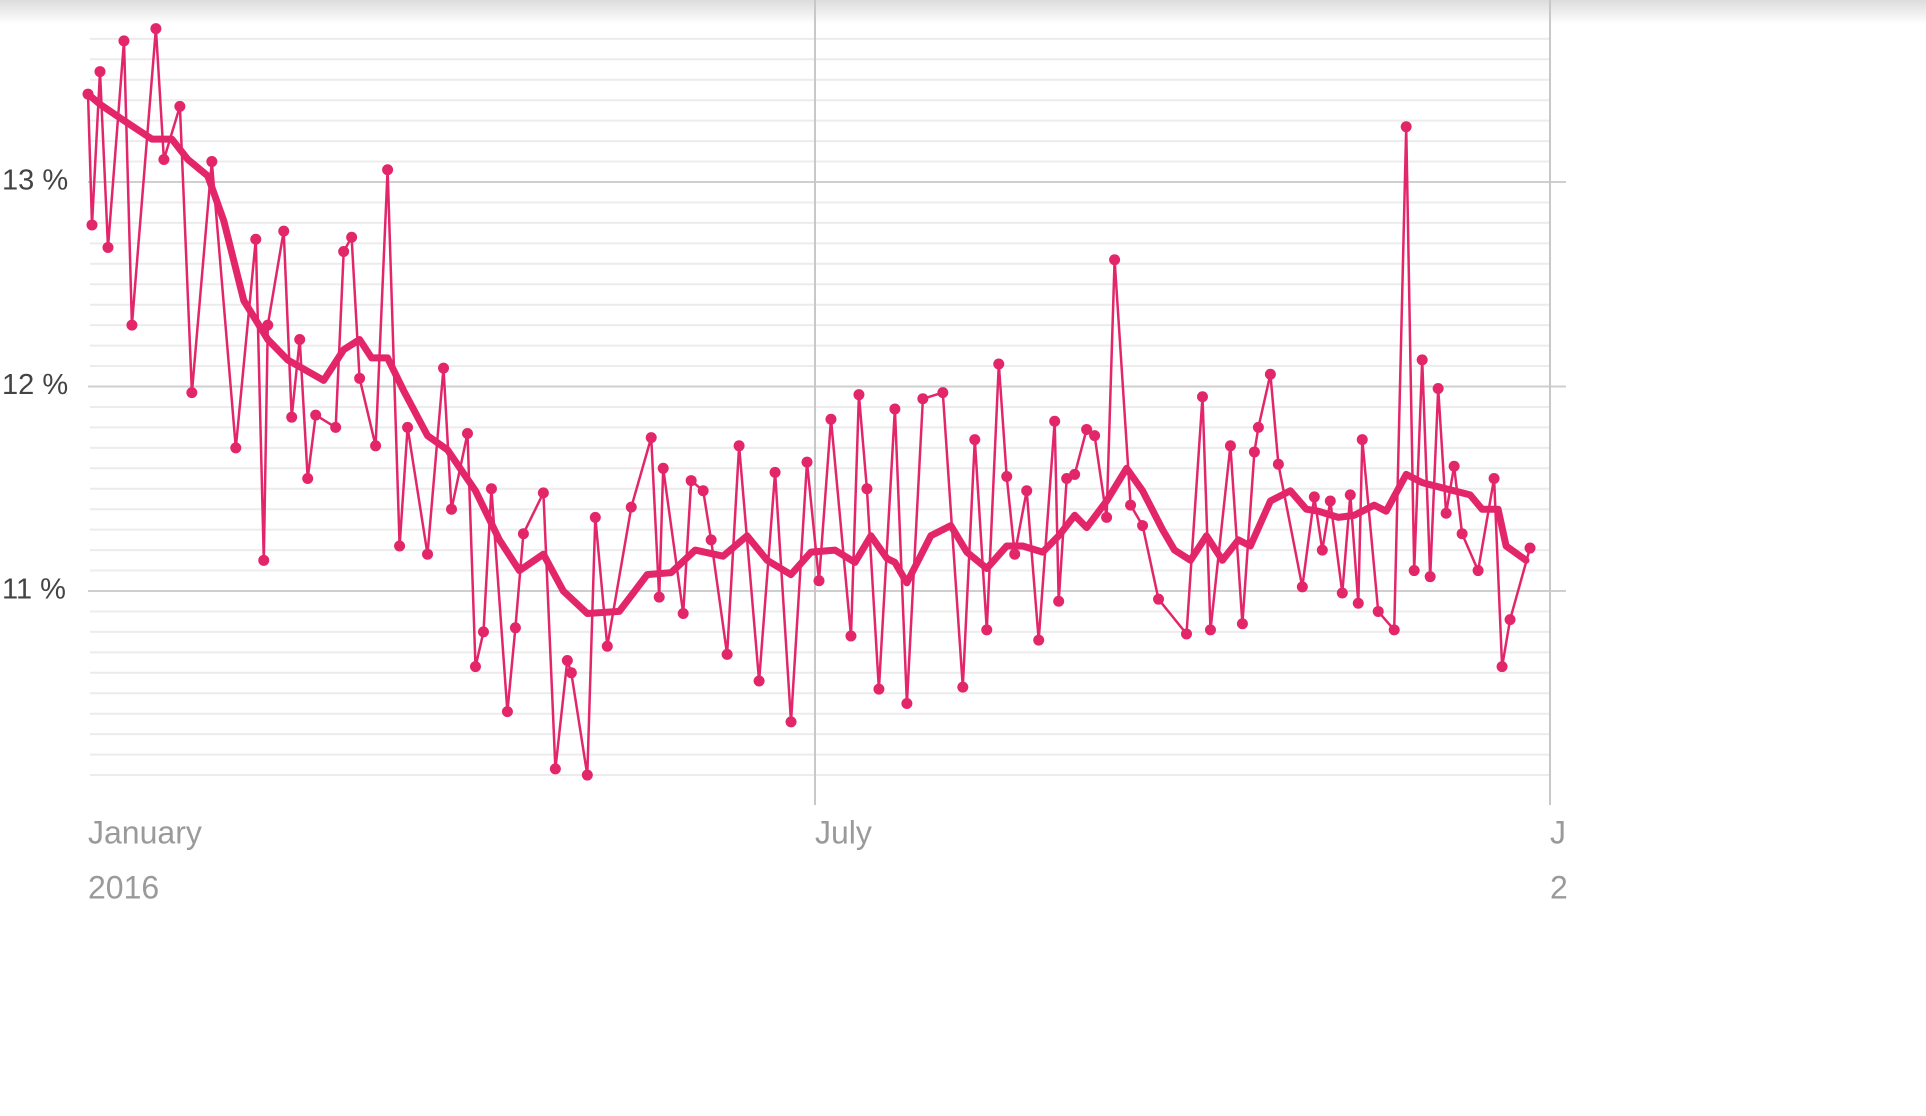 The image size is (1926, 1116). I want to click on x-tick-label: January, so click(145, 832).